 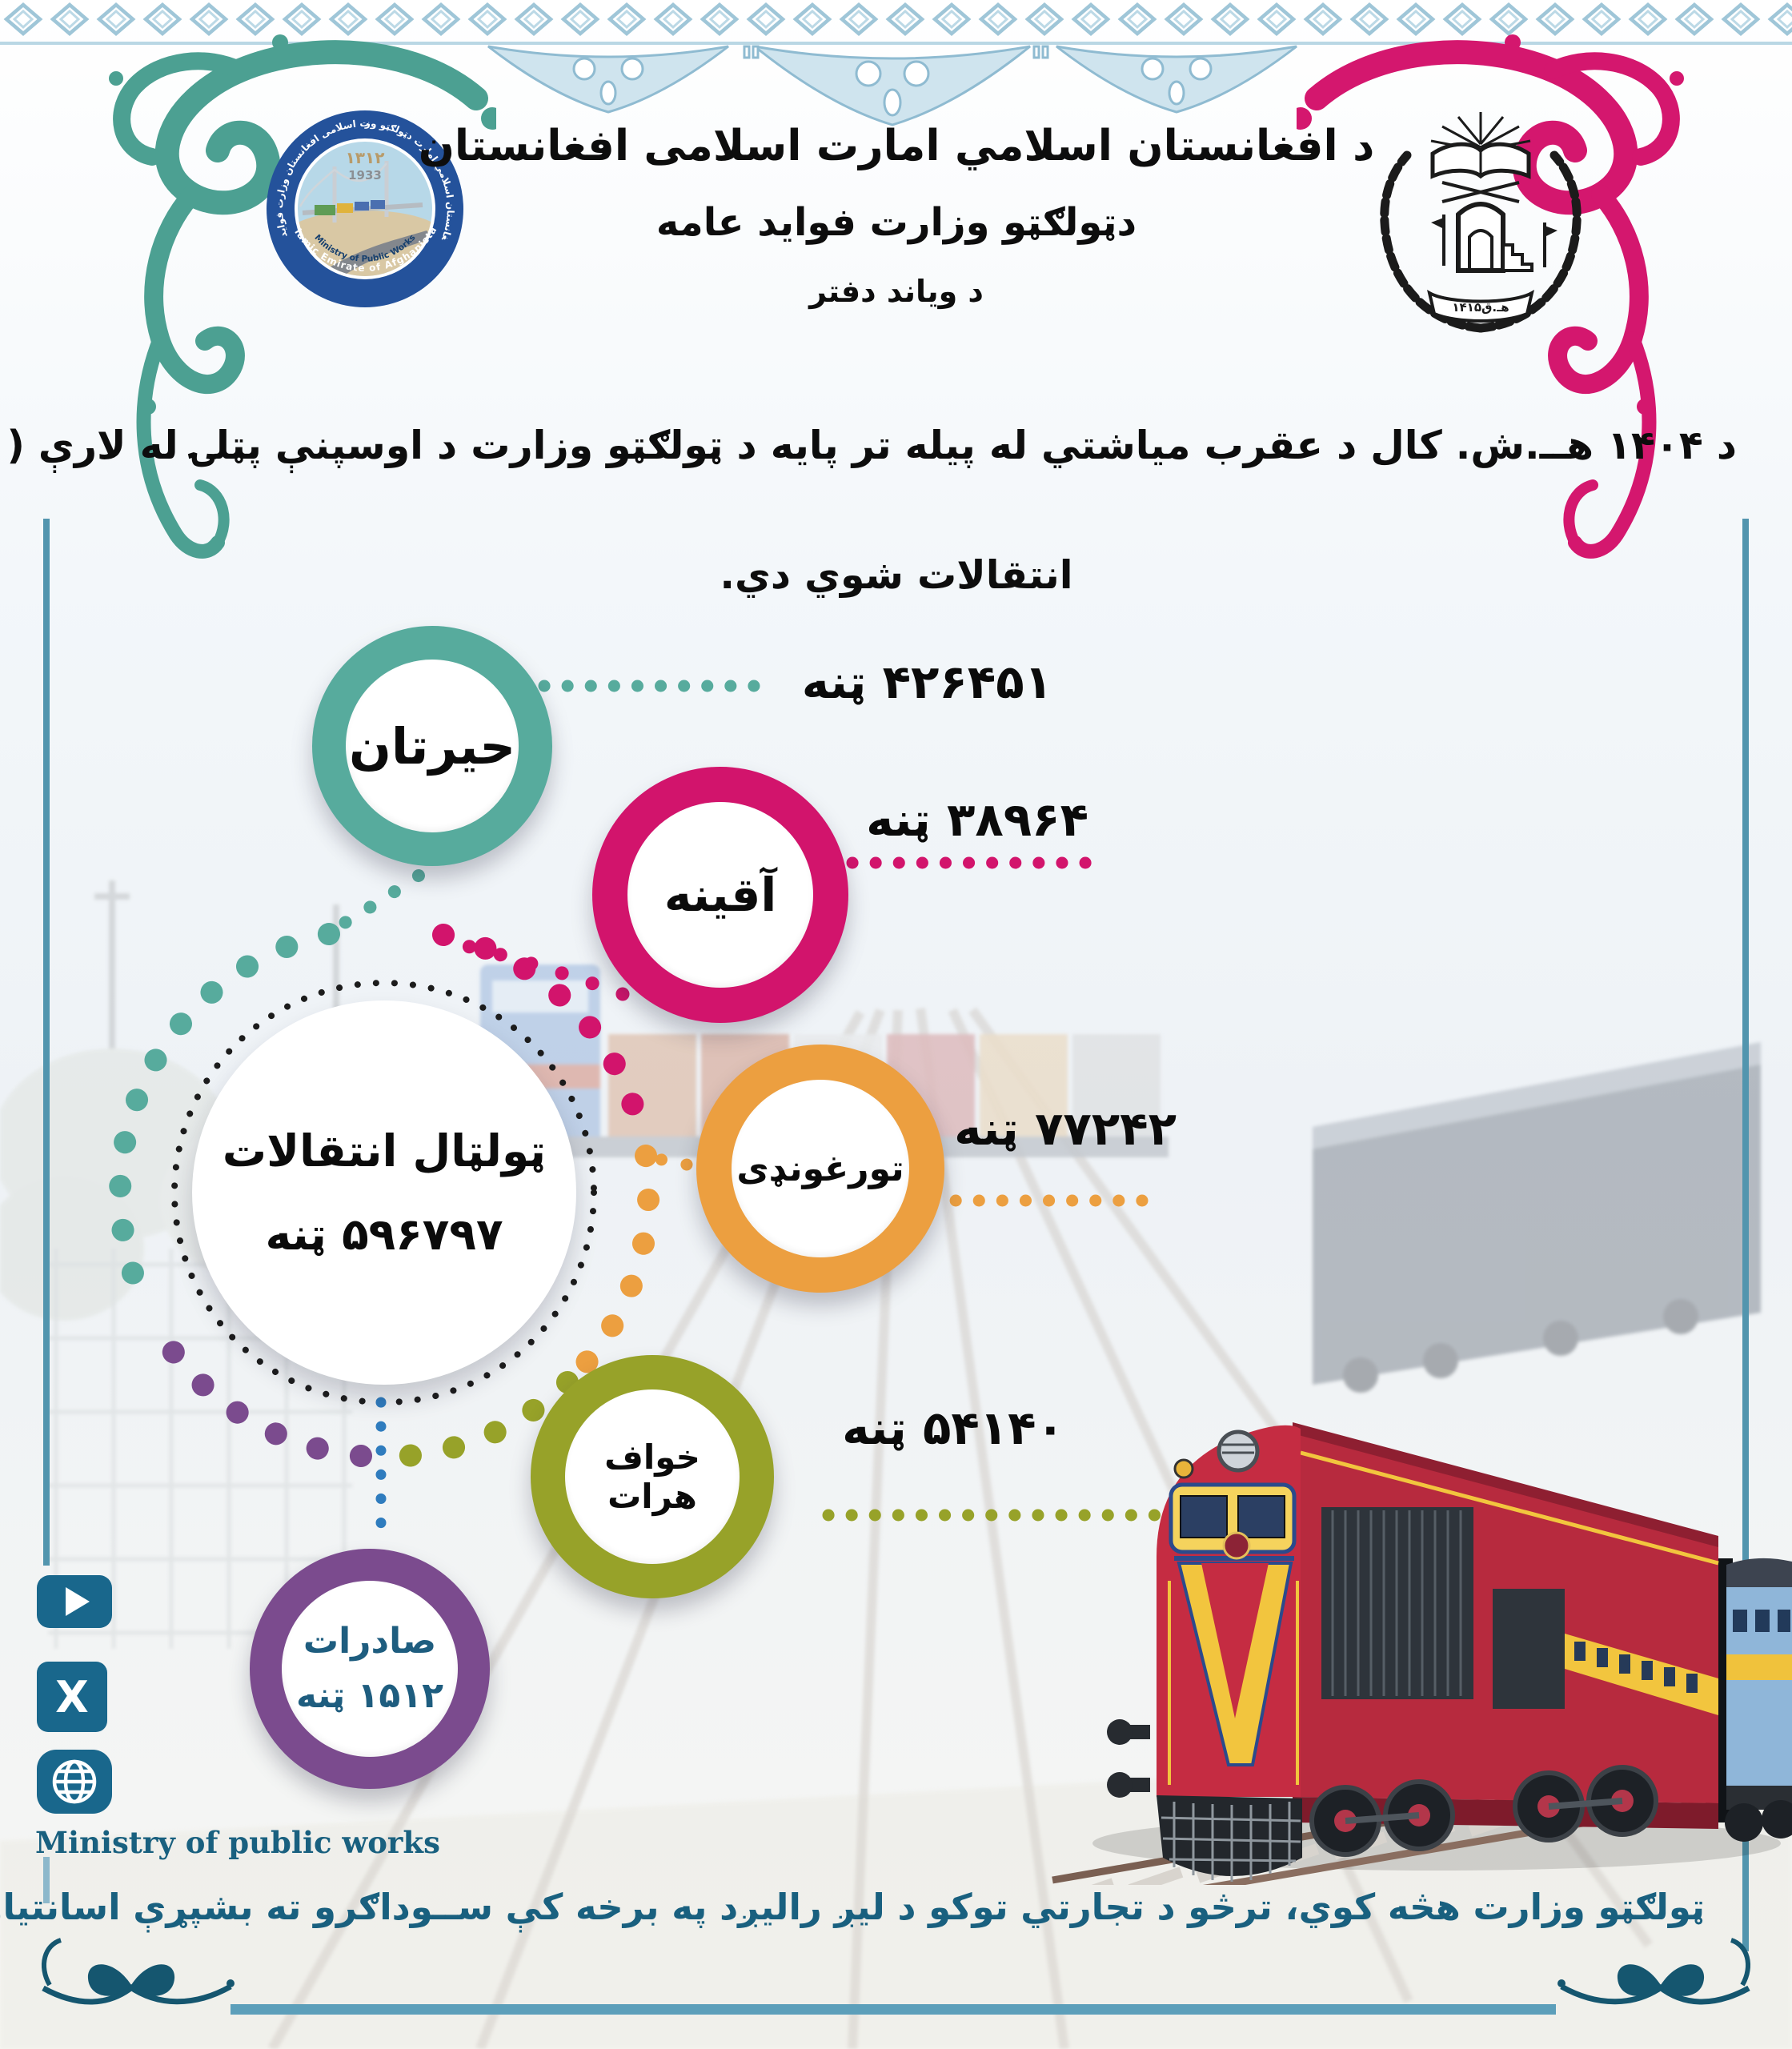 What do you see at coordinates (384, 1193) in the screenshot?
I see `total-circle: ټولټال انتقالات ۵۹۶۷۹۷ ټنه` at bounding box center [384, 1193].